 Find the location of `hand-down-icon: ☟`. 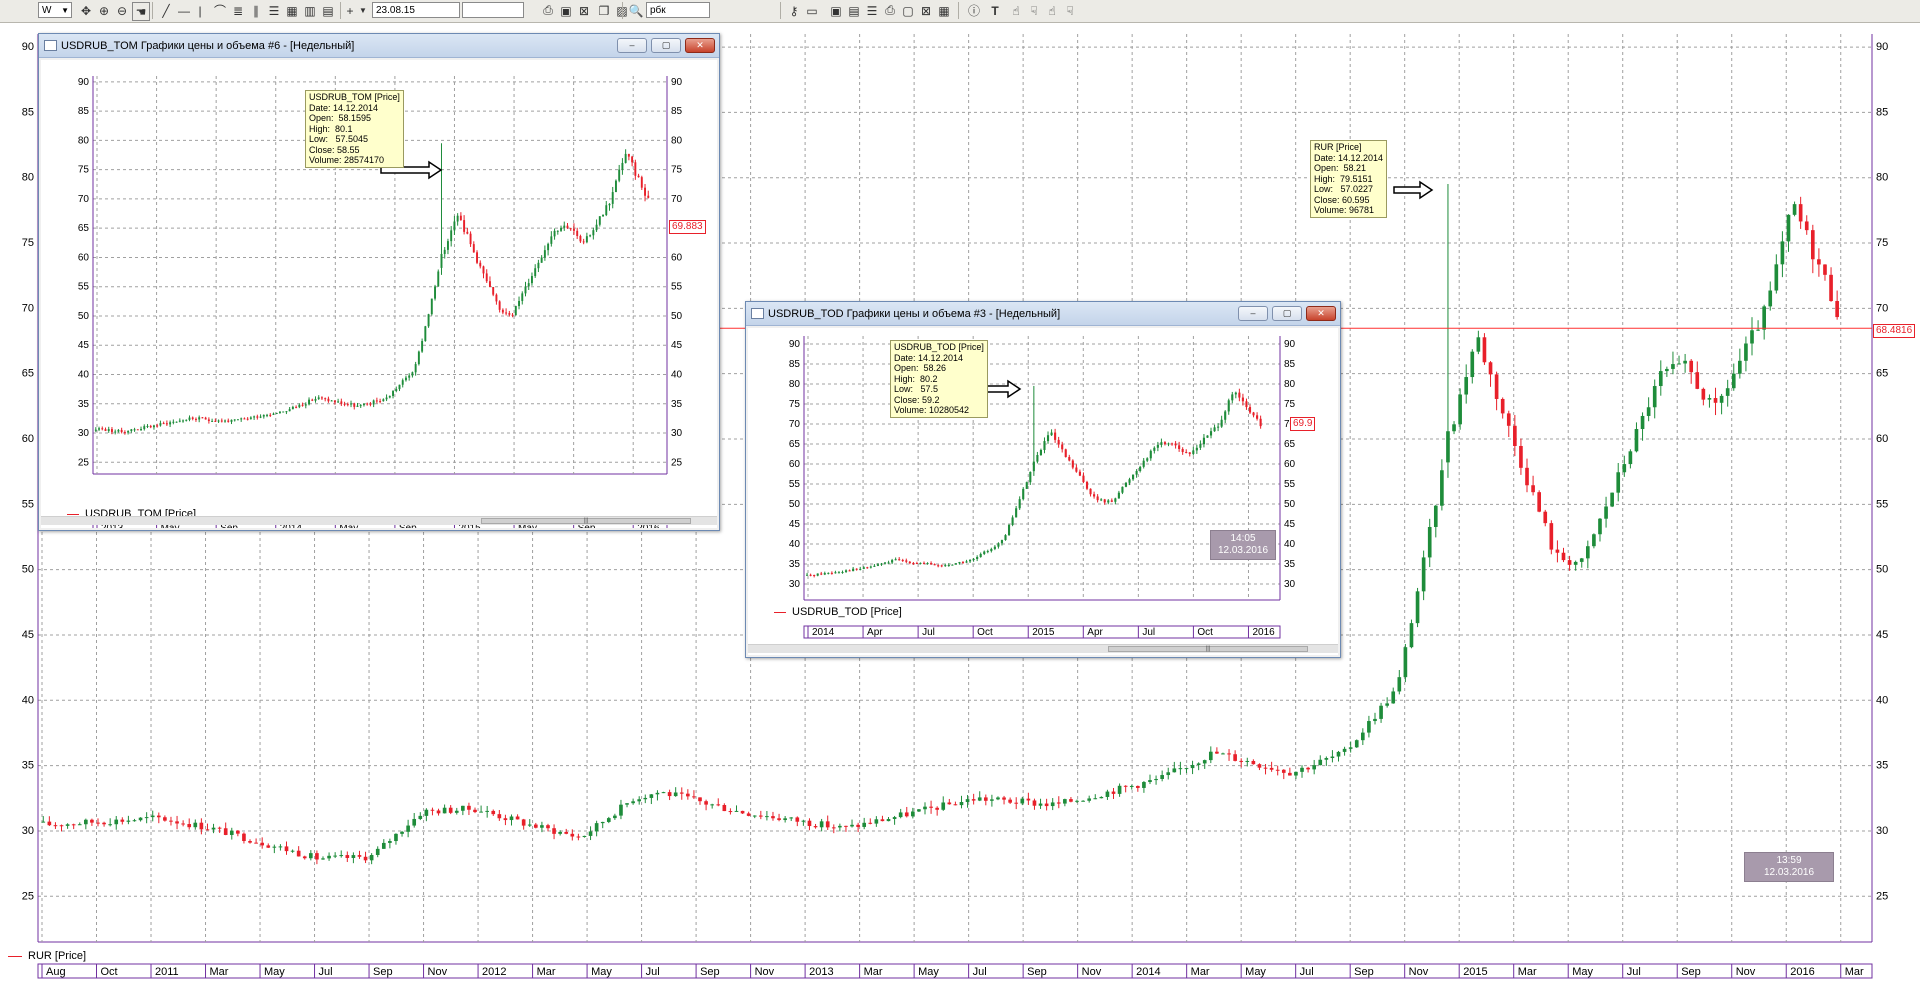

hand-down-icon: ☟ is located at coordinates (1034, 10).